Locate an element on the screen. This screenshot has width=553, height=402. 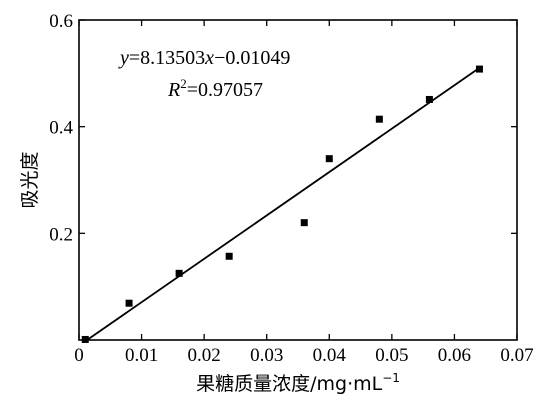
x-tick-label: 0.01 is located at coordinates (141, 355).